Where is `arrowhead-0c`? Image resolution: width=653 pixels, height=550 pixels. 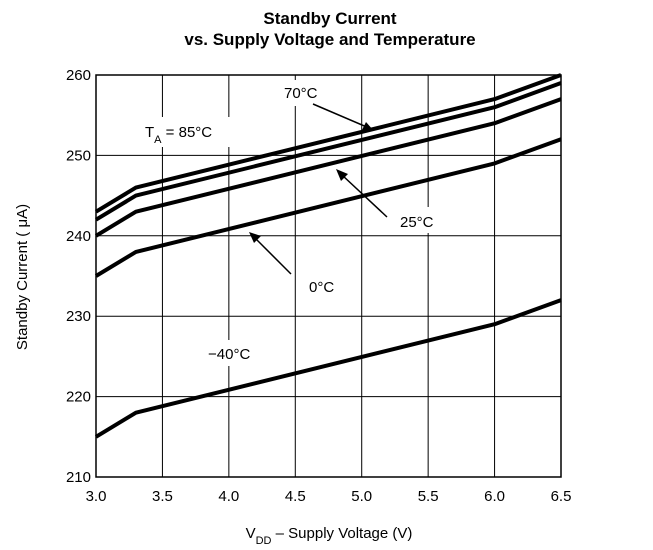
arrowhead-0c is located at coordinates (255, 237).